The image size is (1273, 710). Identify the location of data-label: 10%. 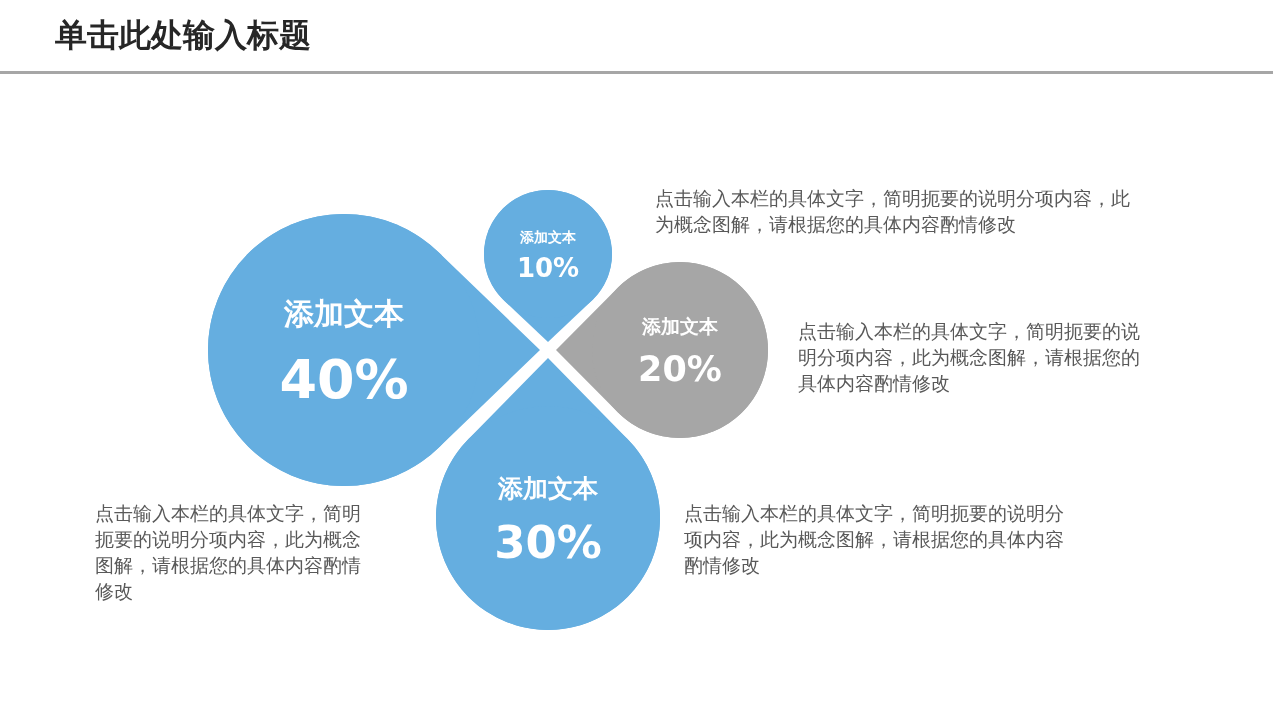
(548, 267).